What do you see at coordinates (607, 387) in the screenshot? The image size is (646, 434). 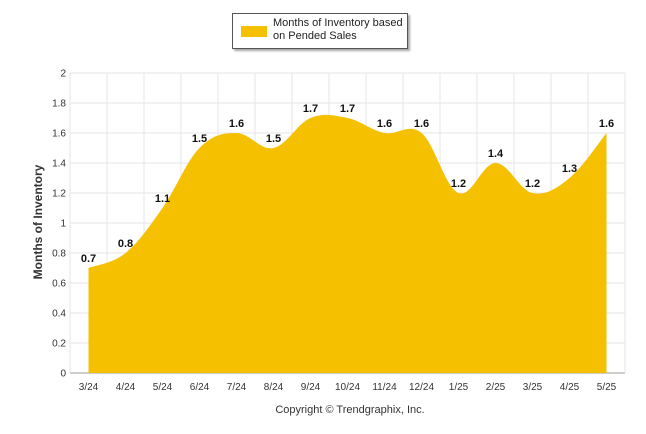 I see `x-tick-label: 5/25` at bounding box center [607, 387].